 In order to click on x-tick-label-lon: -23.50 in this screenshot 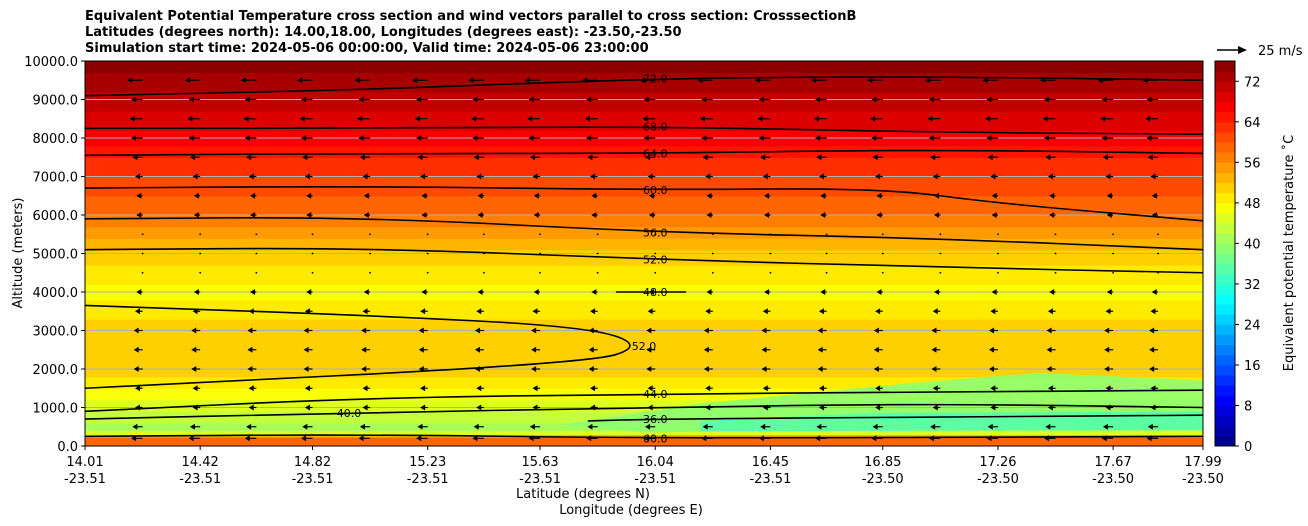, I will do `click(1203, 479)`.